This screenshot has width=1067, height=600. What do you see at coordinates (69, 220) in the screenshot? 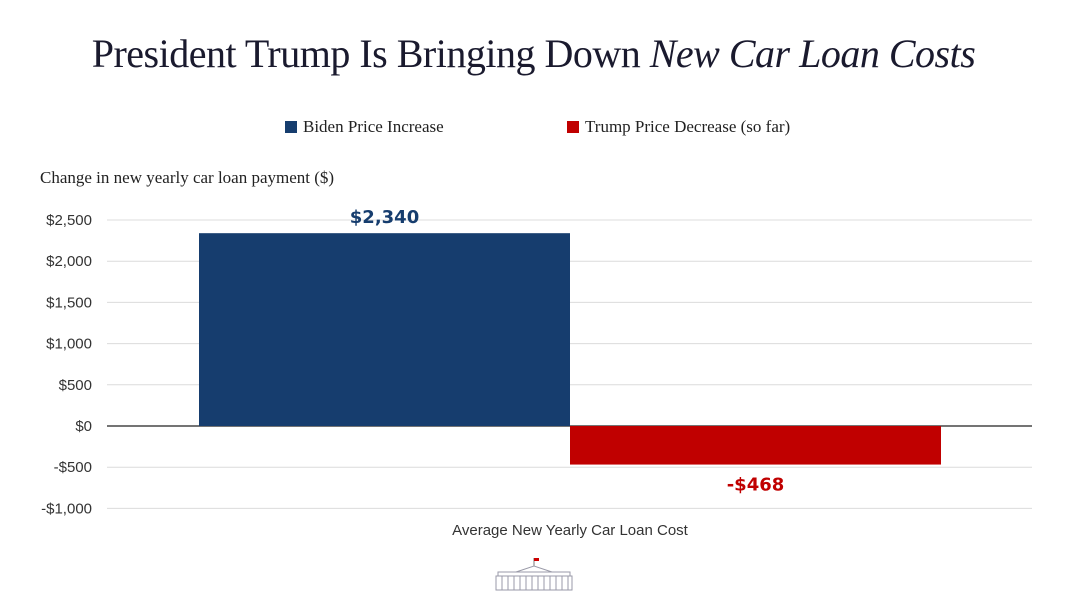
I see `y-tick-label: $2,500` at bounding box center [69, 220].